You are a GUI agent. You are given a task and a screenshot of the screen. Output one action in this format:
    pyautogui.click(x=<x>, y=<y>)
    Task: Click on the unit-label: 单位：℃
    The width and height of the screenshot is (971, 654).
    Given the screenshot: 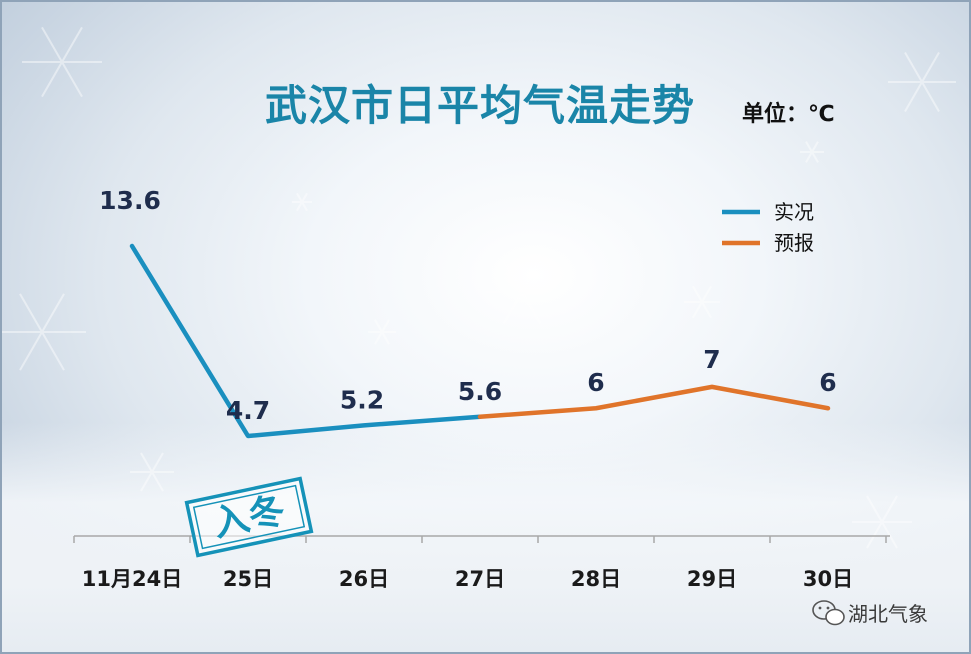 What is the action you would take?
    pyautogui.click(x=788, y=114)
    